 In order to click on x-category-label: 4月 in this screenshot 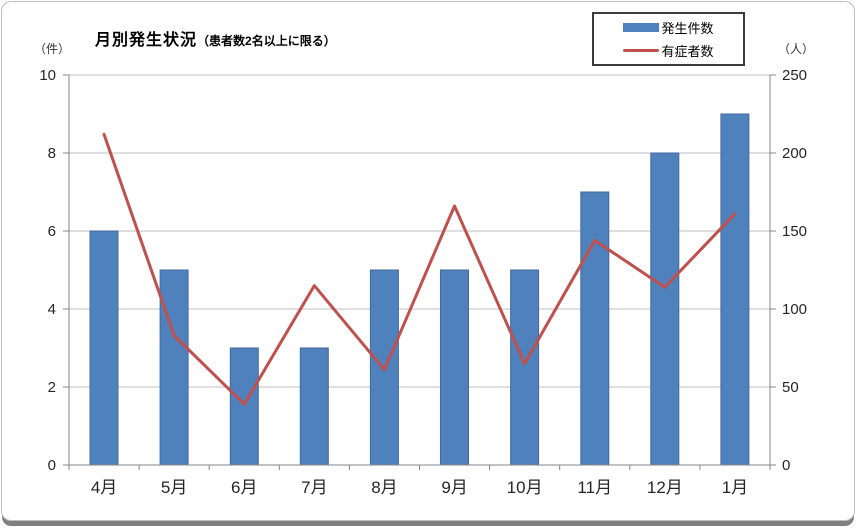, I will do `click(104, 487)`.